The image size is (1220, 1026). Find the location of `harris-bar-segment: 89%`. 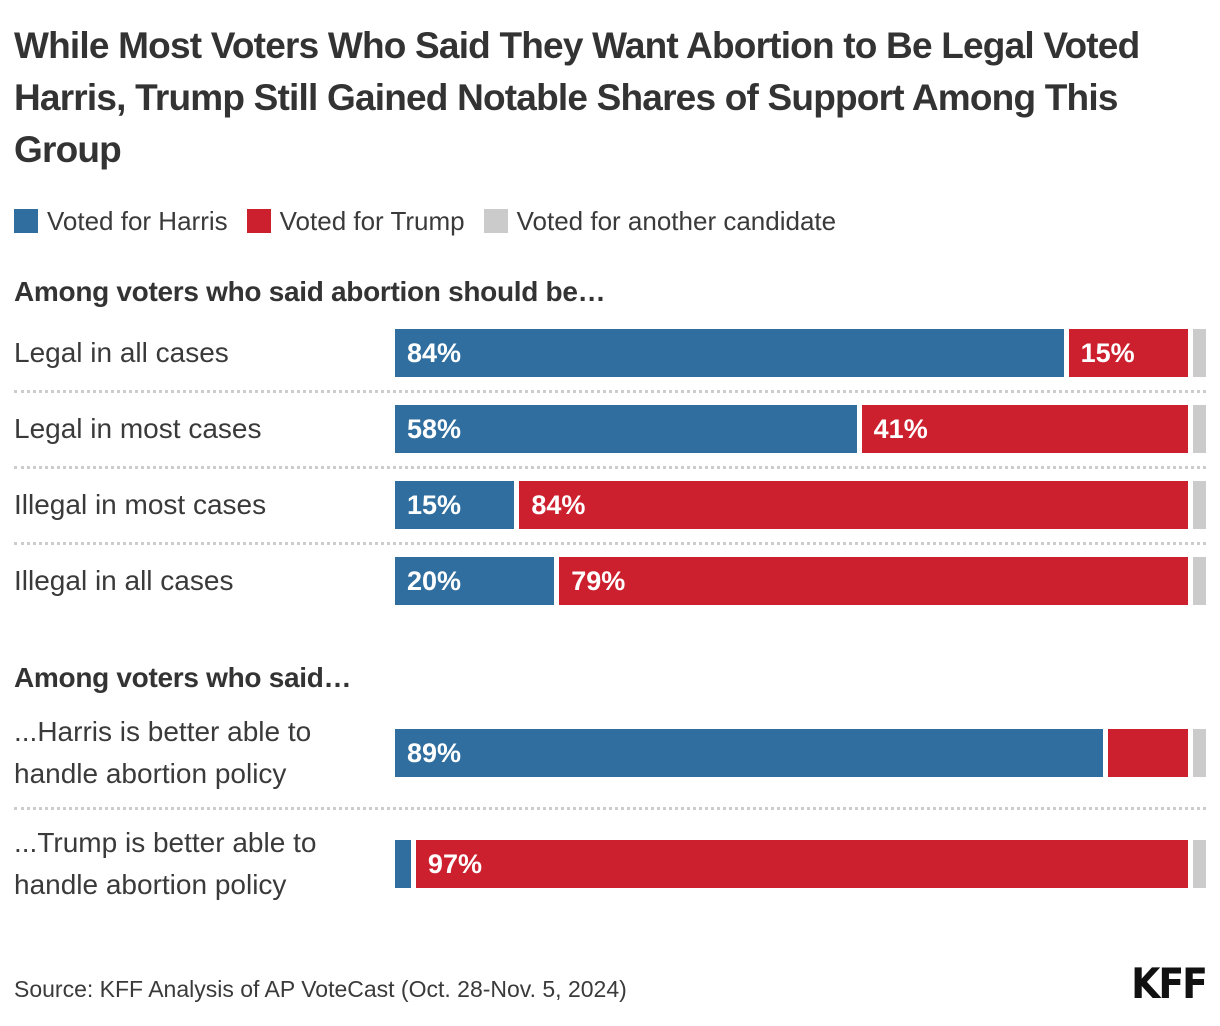

harris-bar-segment: 89% is located at coordinates (749, 753).